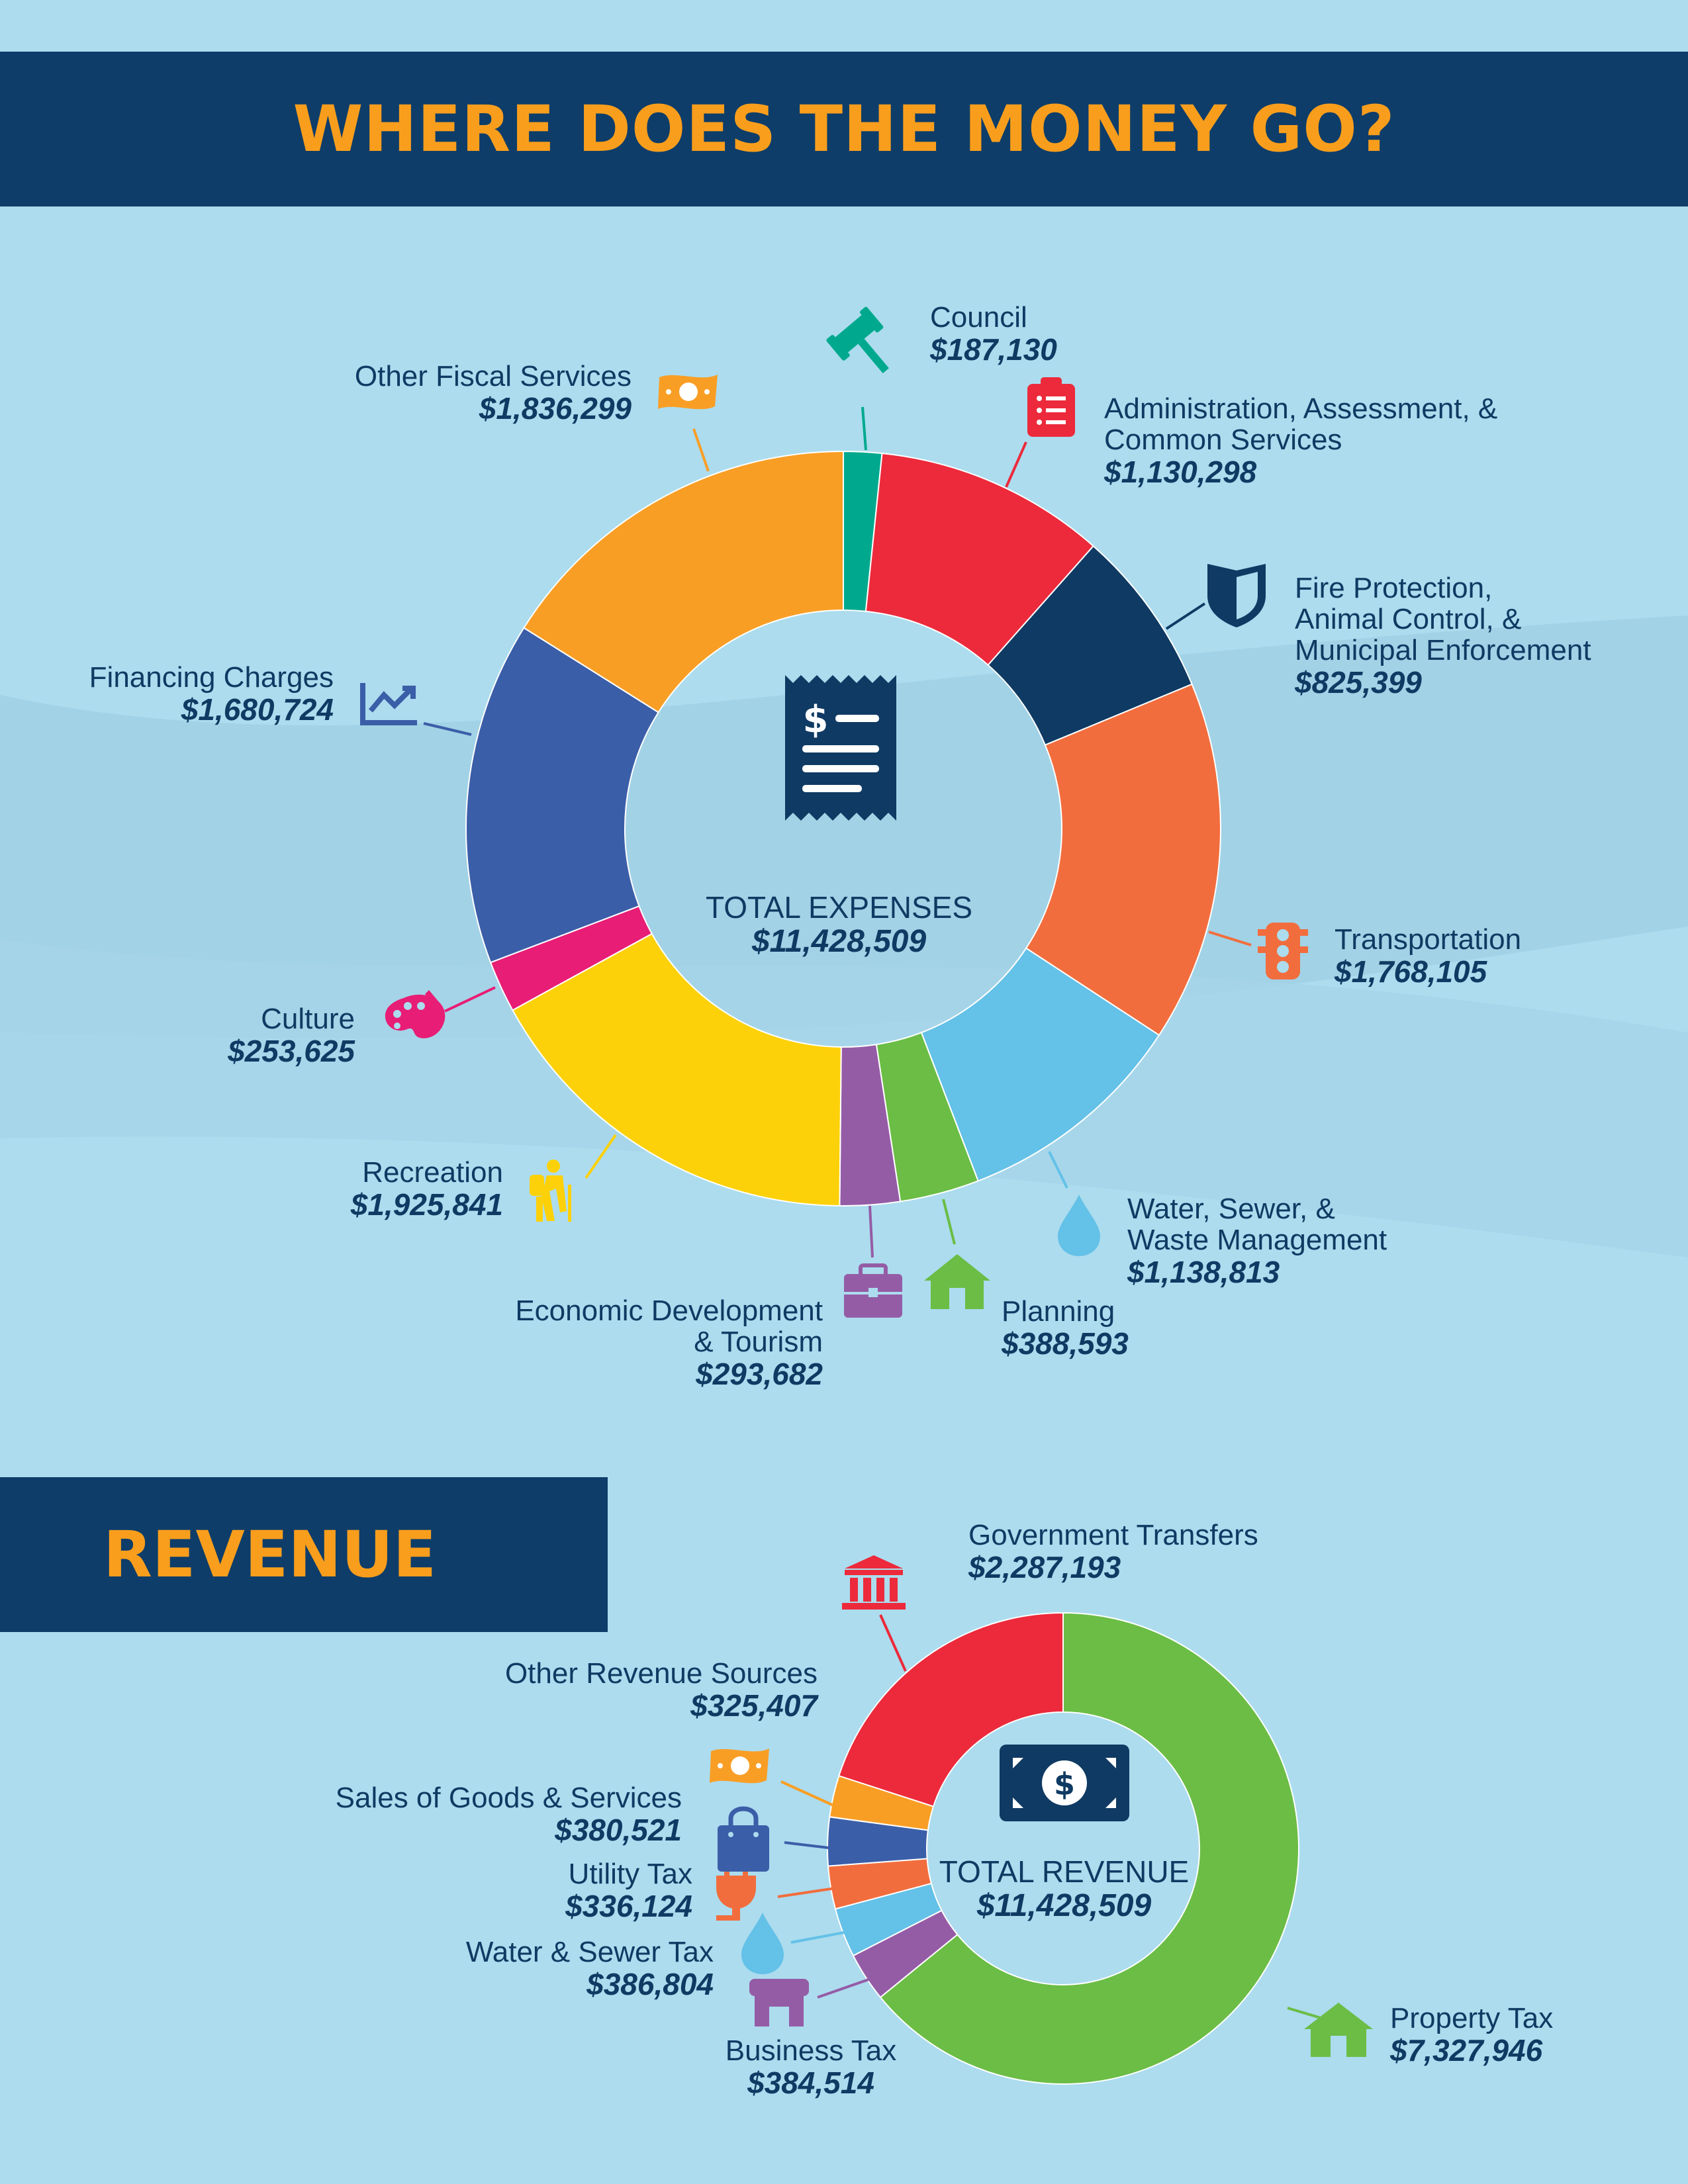 This screenshot has height=2184, width=1688. I want to click on slice-transport, so click(1123, 859).